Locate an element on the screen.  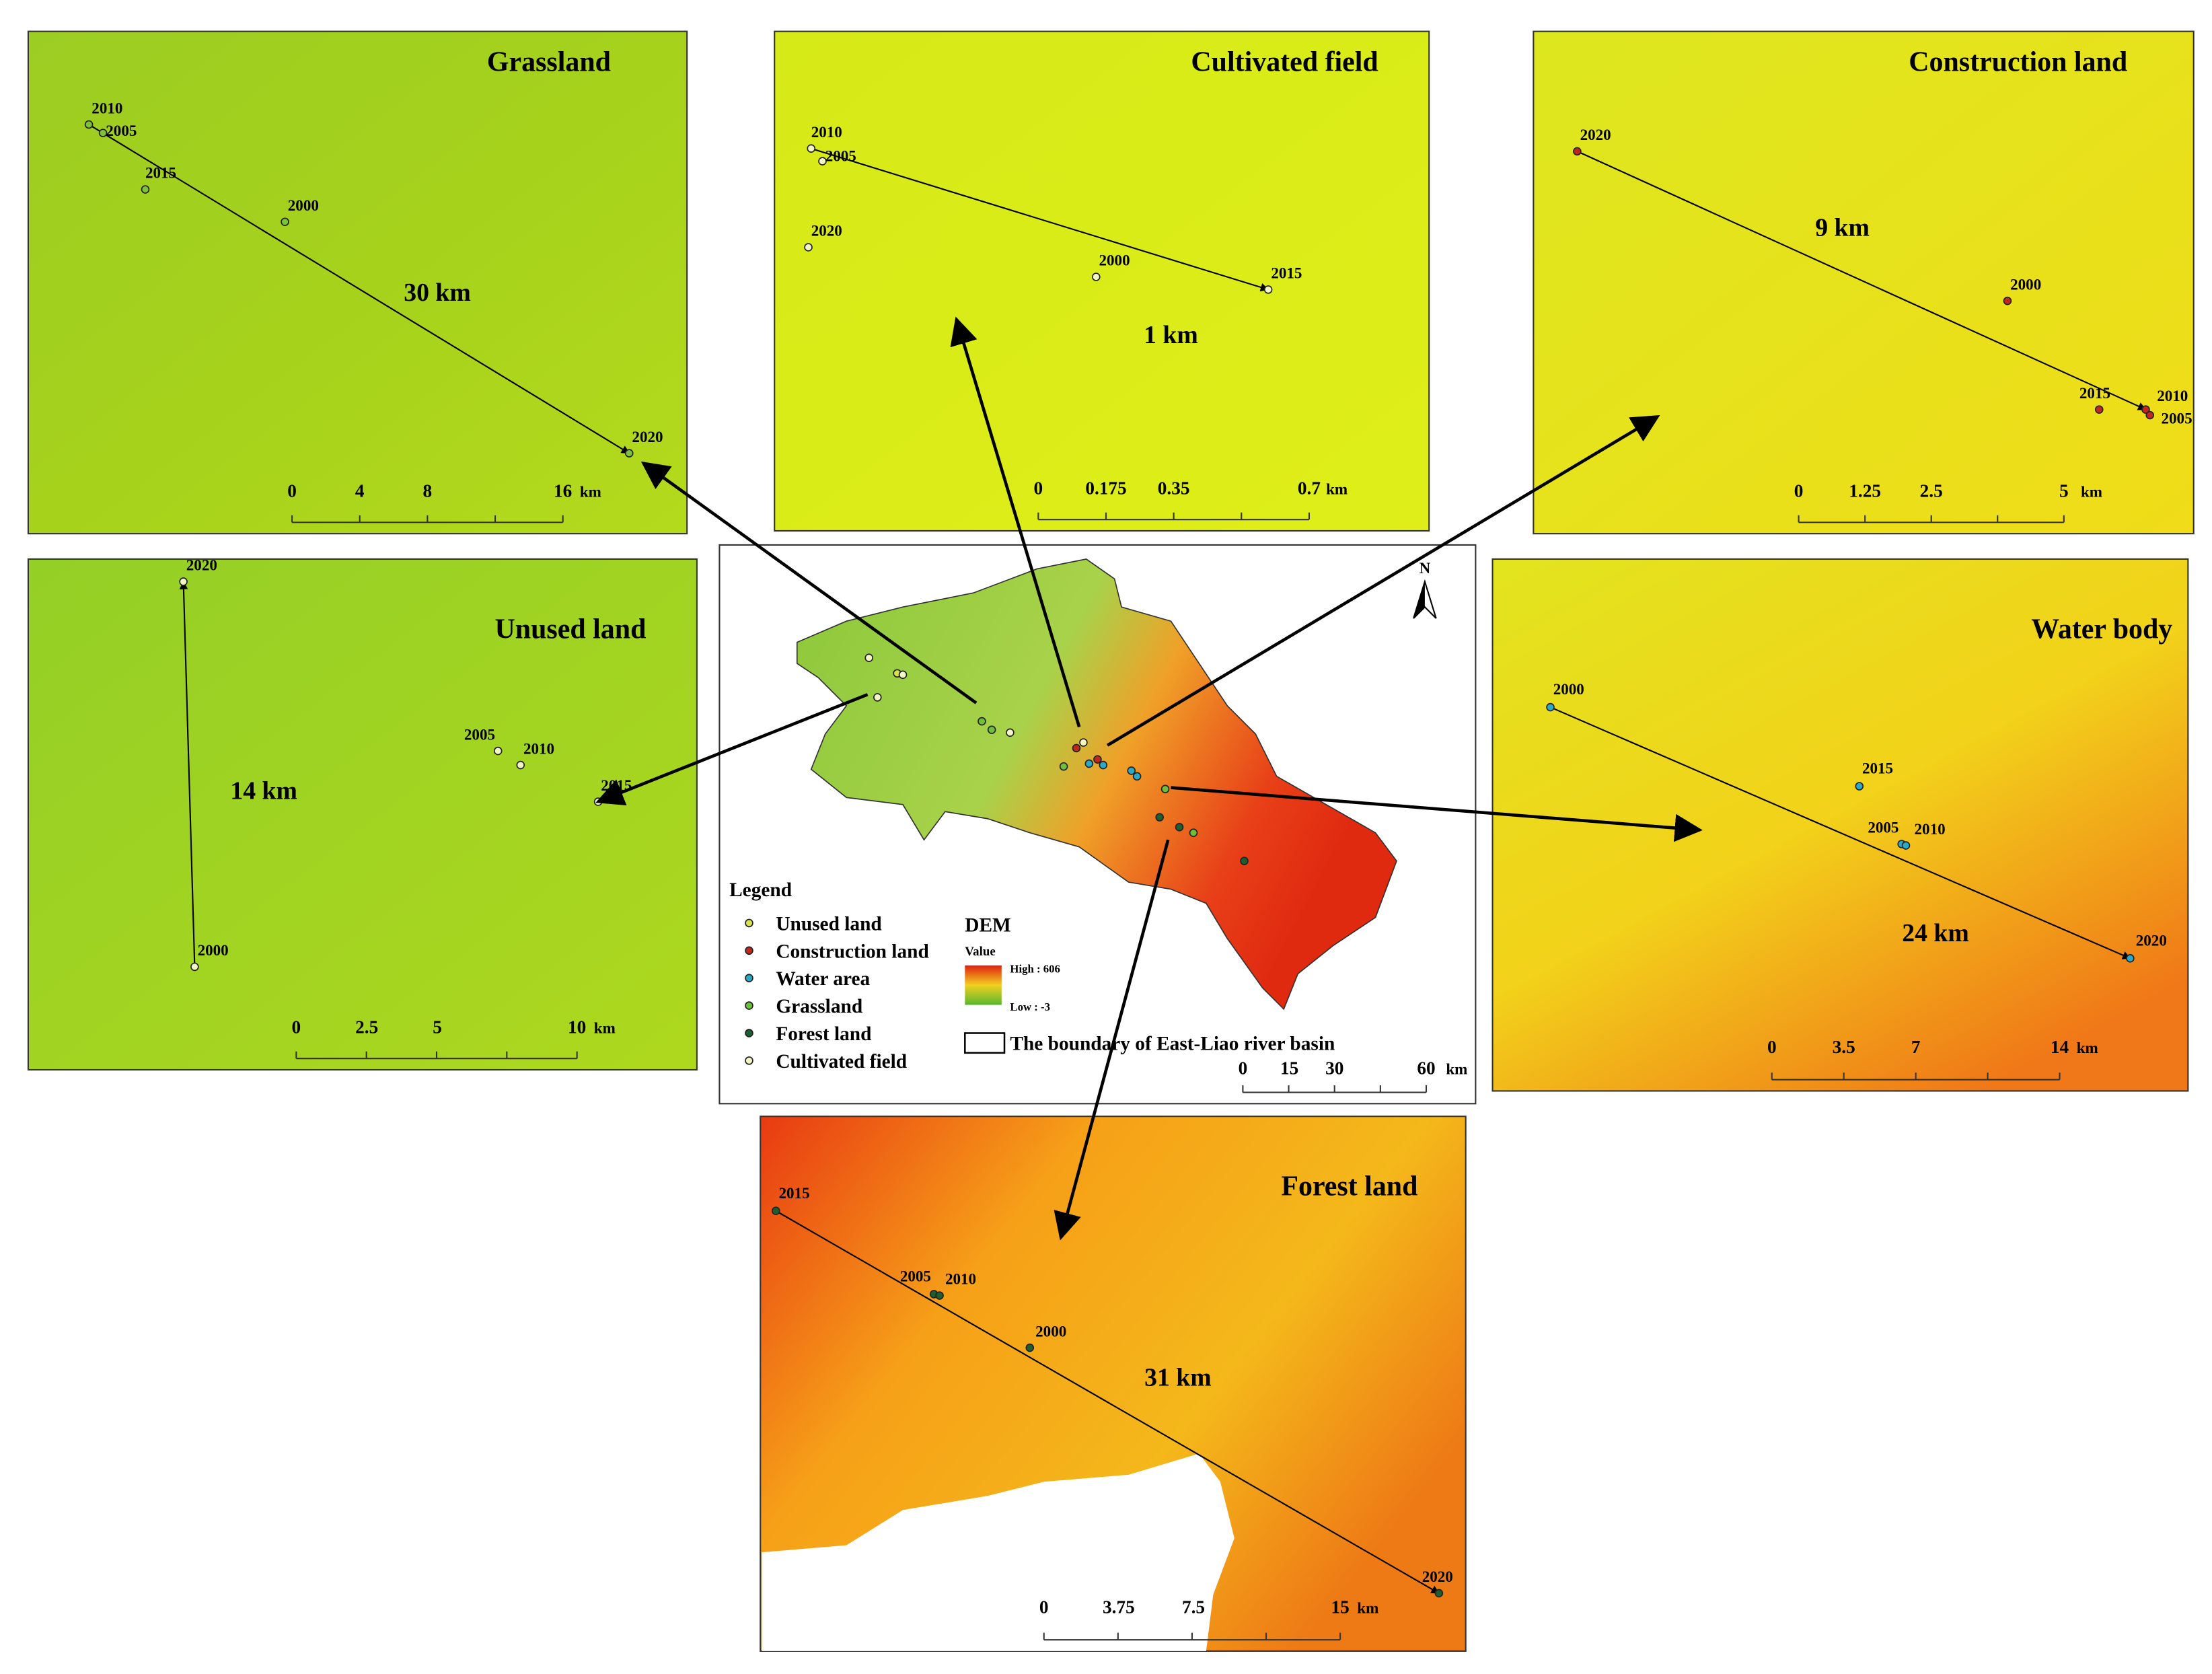
scale-label: 0 is located at coordinates (292, 491).